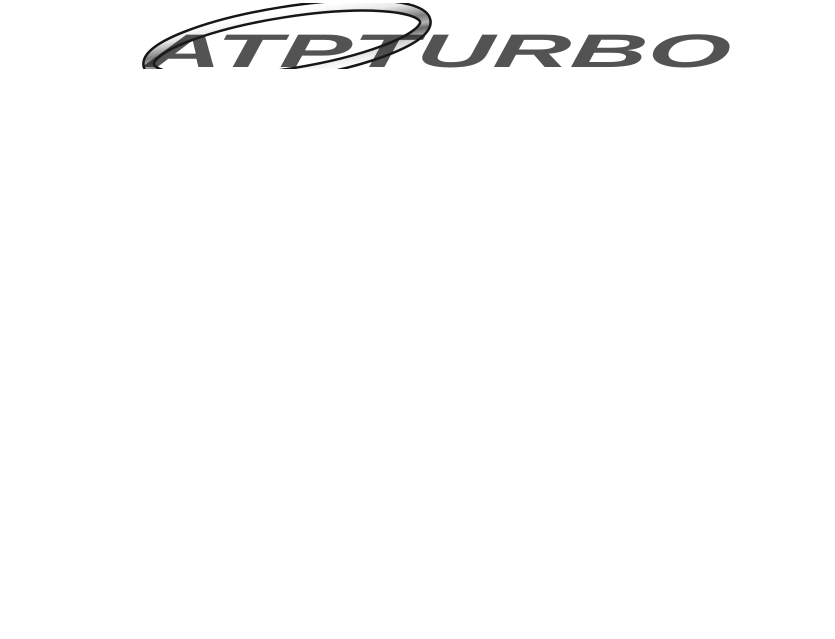 This screenshot has width=835, height=639. What do you see at coordinates (364, 495) in the screenshot?
I see `chart-annotation` at bounding box center [364, 495].